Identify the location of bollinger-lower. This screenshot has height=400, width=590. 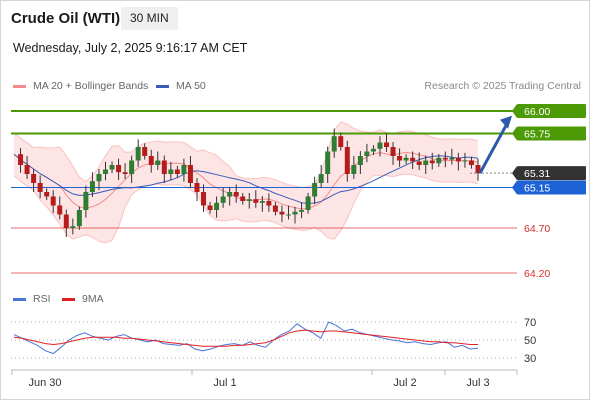
(246, 208).